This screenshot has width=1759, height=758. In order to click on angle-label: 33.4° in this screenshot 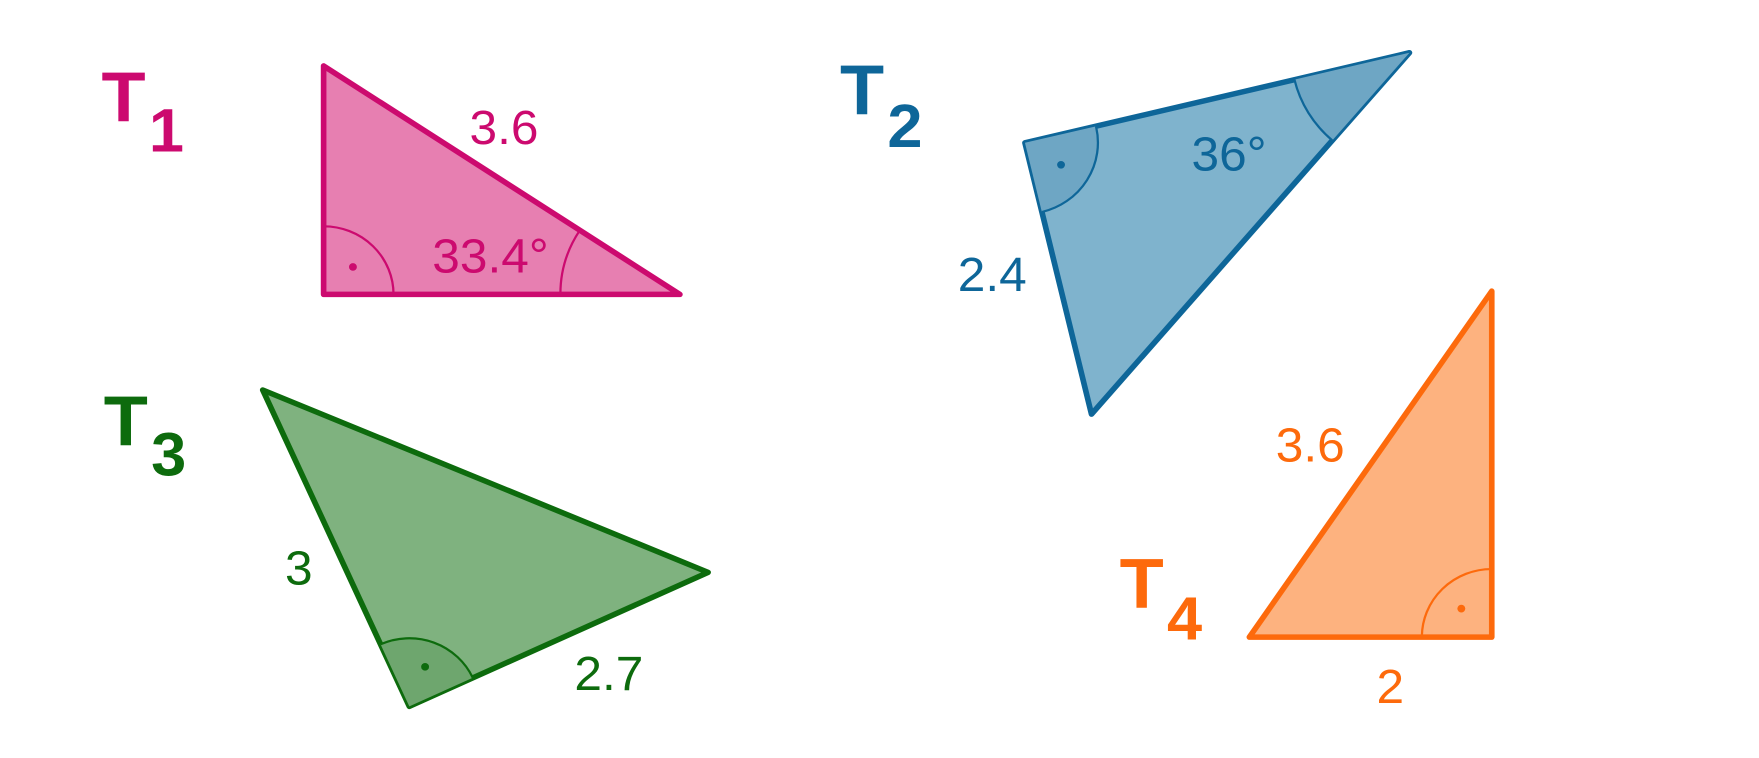, I will do `click(490, 256)`.